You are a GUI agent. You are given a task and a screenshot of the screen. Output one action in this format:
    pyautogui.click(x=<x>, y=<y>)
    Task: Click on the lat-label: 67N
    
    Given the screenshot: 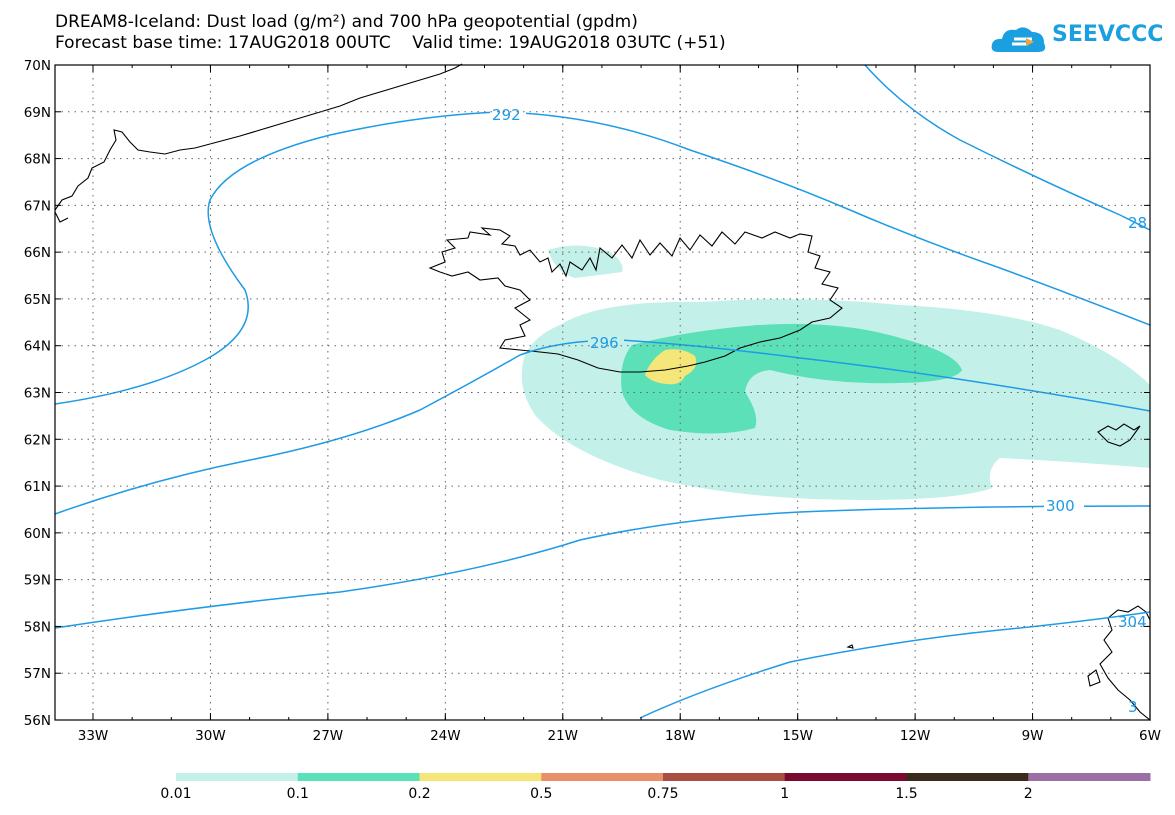 What is the action you would take?
    pyautogui.click(x=37, y=206)
    